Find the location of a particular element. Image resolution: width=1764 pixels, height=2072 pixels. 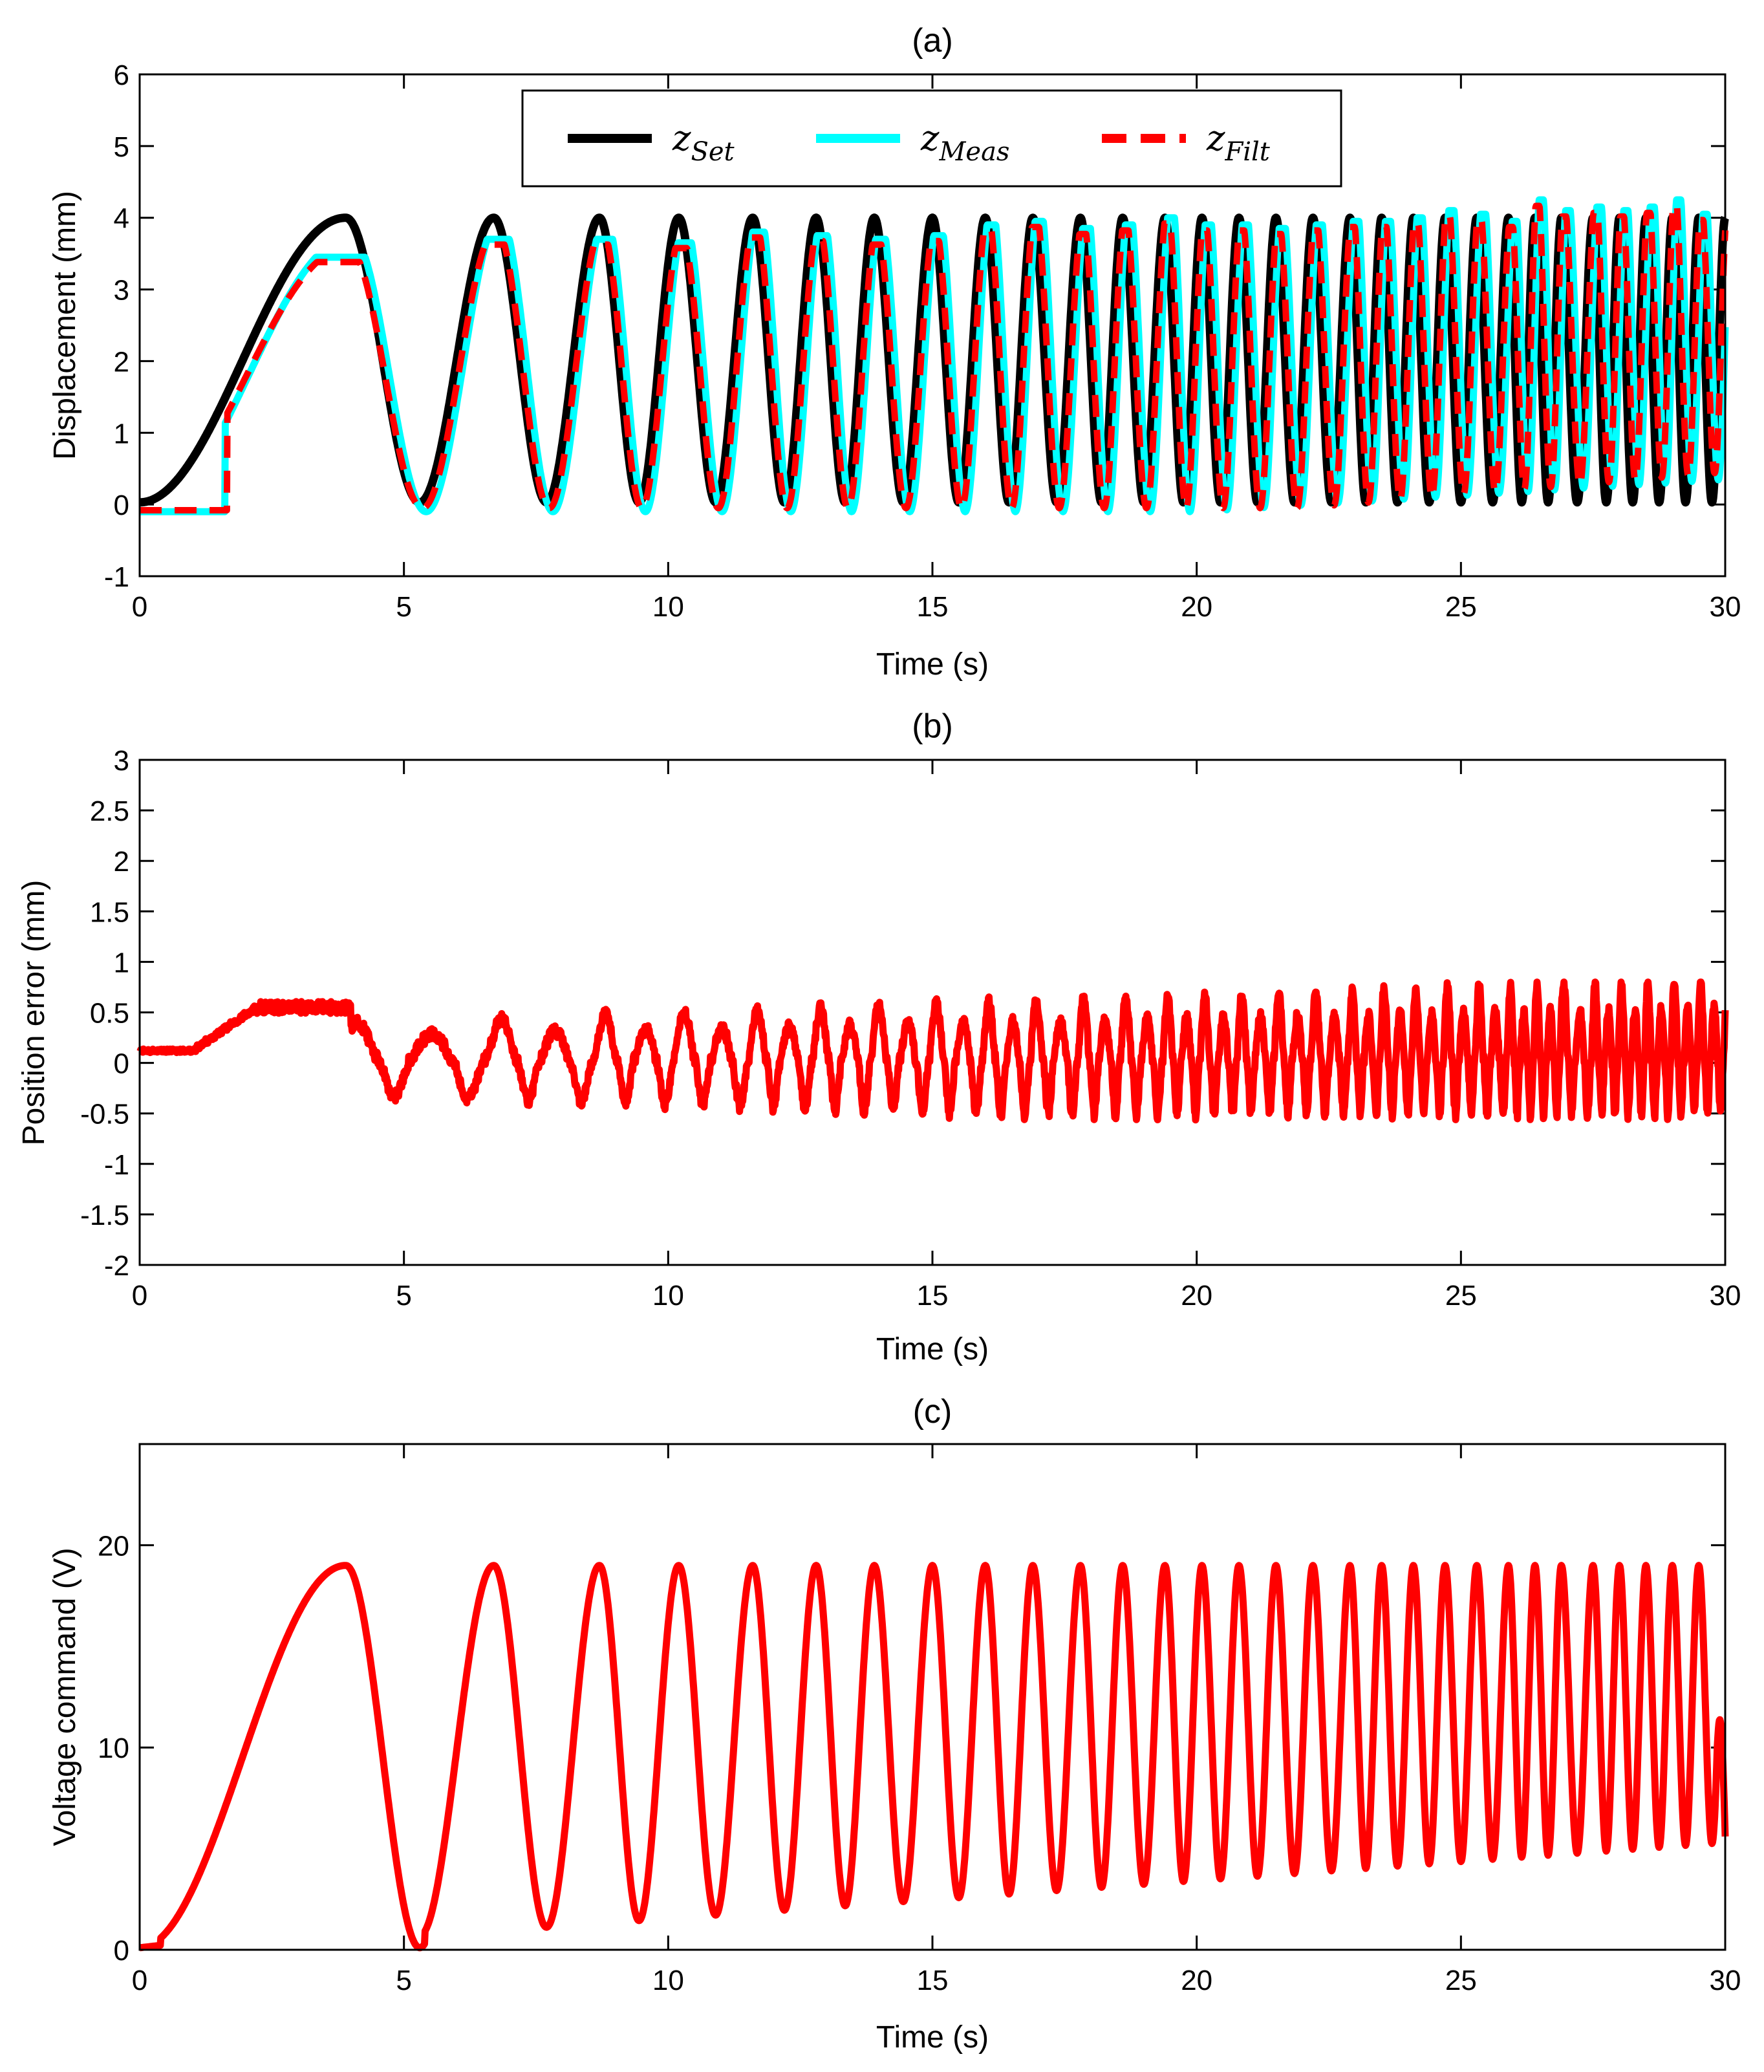

panel-a-xtick-label-6: 30 is located at coordinates (1725, 607).